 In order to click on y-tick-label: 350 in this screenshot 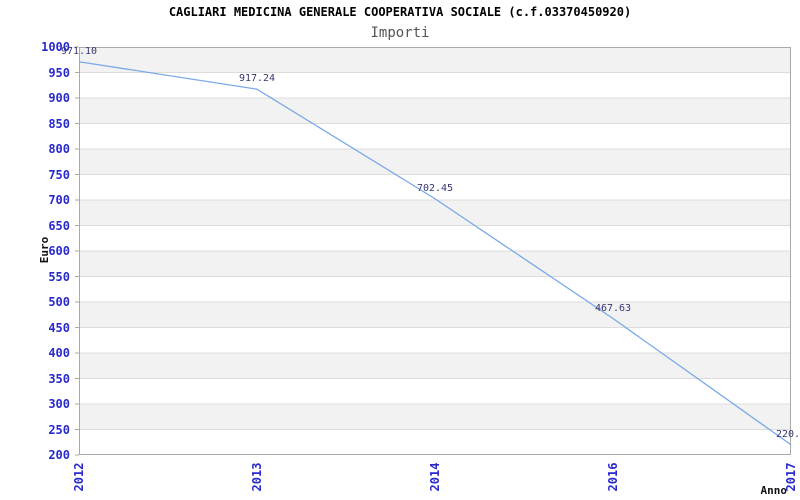, I will do `click(59, 378)`.